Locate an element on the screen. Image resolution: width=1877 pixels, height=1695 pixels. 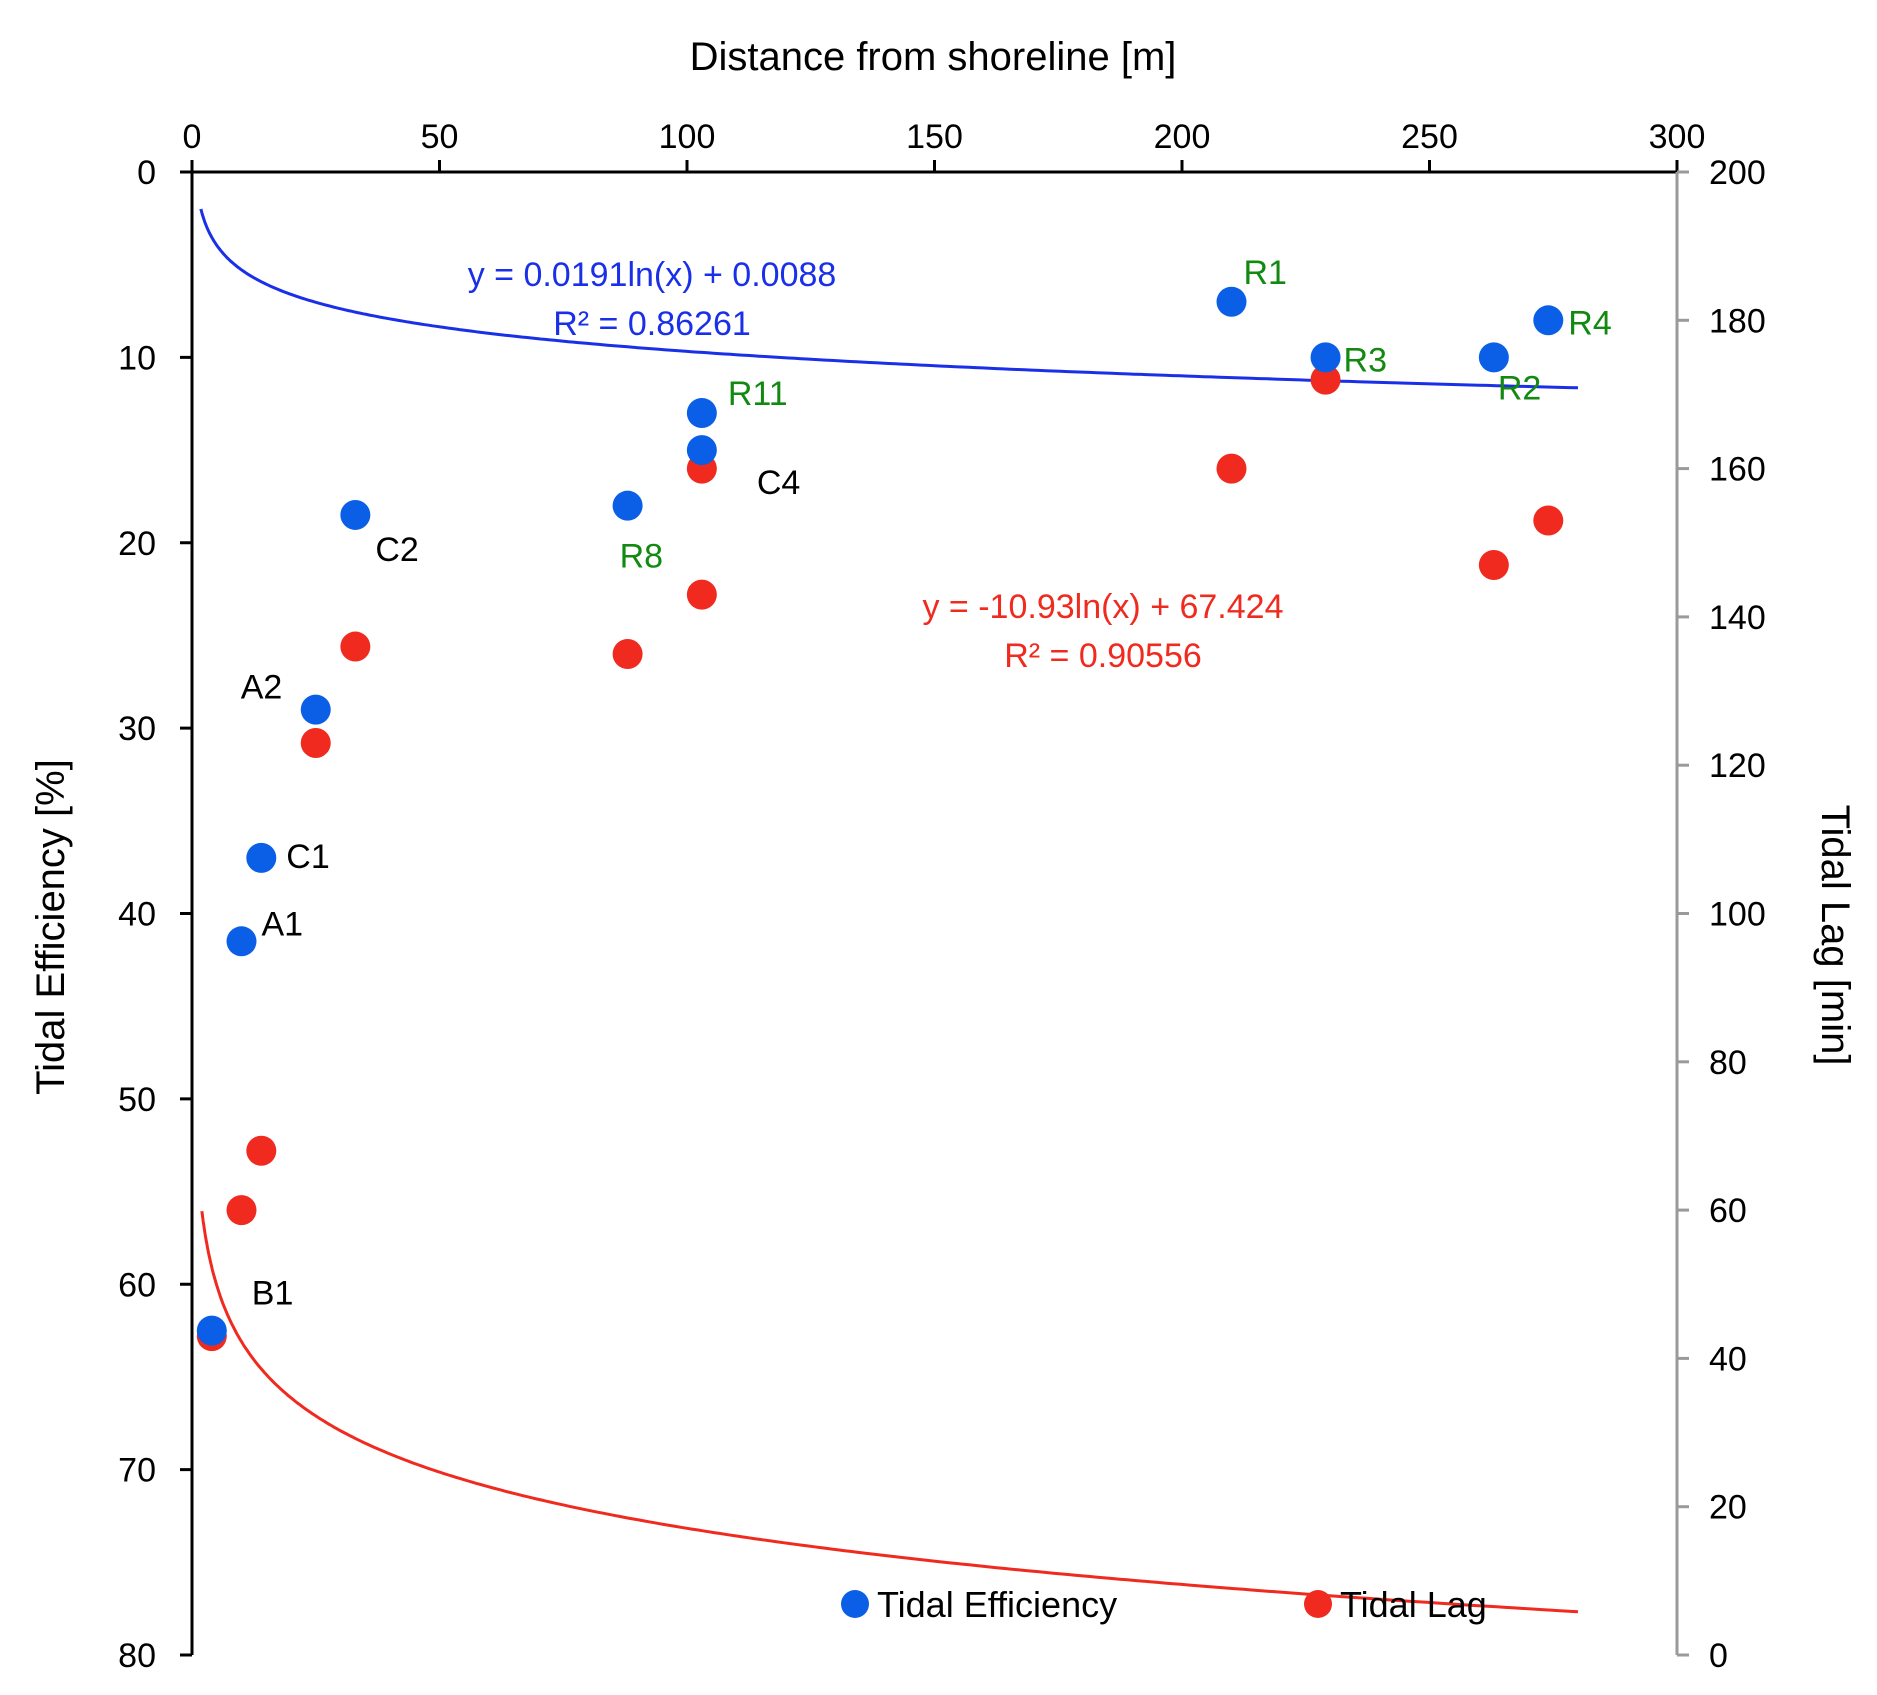
y-right-tick-label: 0 is located at coordinates (1718, 1656).